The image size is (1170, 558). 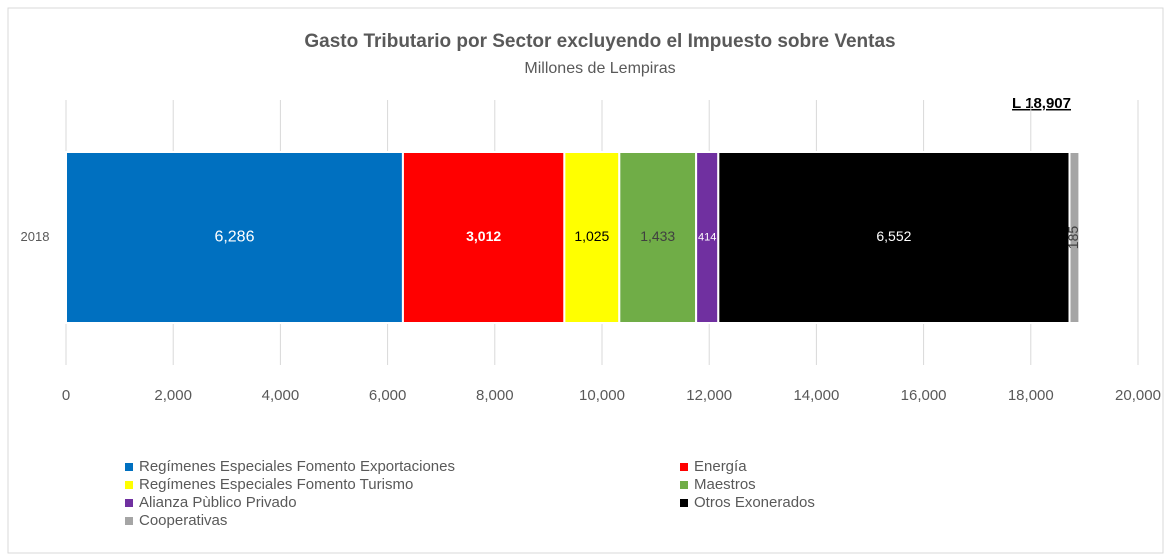 What do you see at coordinates (720, 466) in the screenshot?
I see `legend-label: Energía` at bounding box center [720, 466].